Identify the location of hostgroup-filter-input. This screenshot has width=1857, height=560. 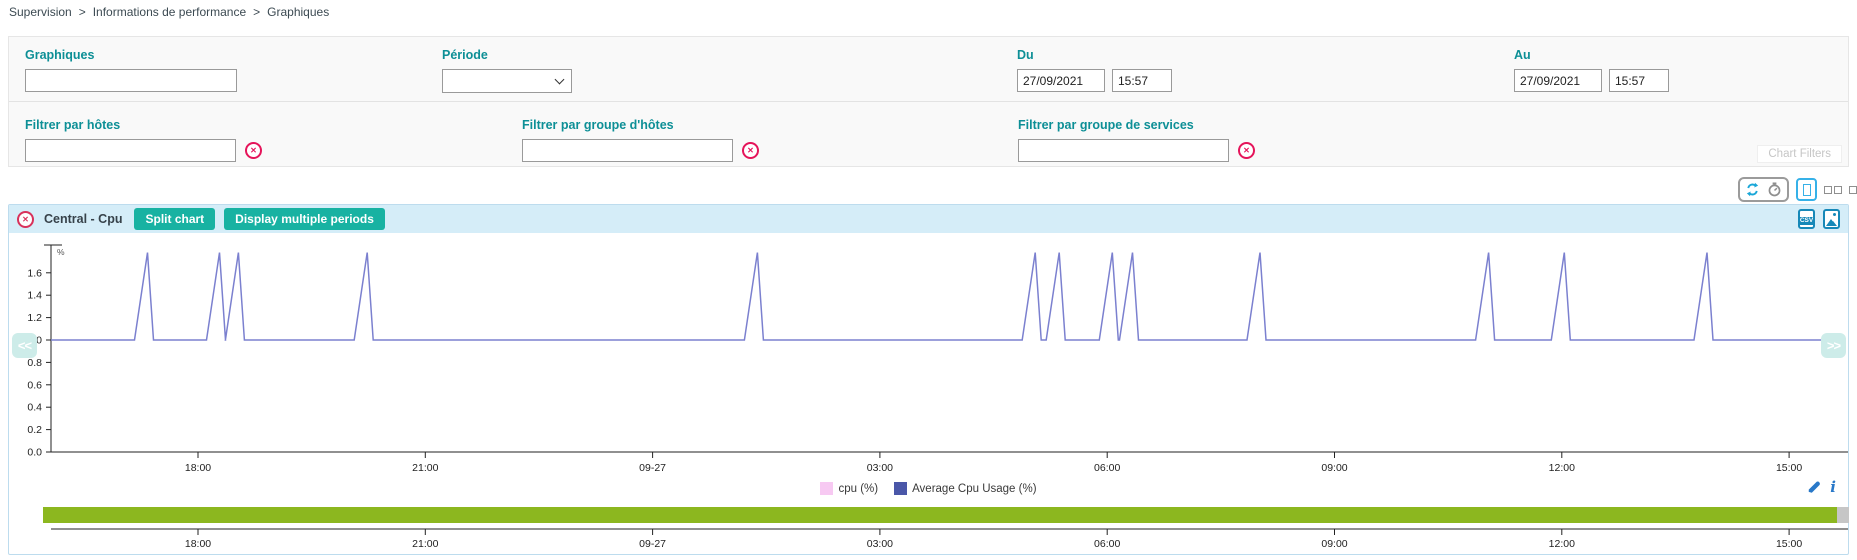
(627, 150).